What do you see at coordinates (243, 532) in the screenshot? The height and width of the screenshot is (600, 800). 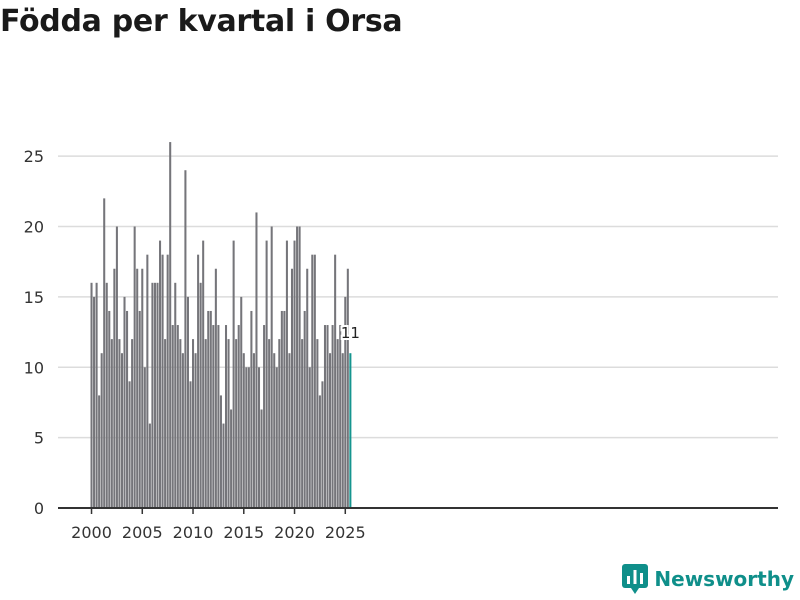 I see `x-tick-label: 2015` at bounding box center [243, 532].